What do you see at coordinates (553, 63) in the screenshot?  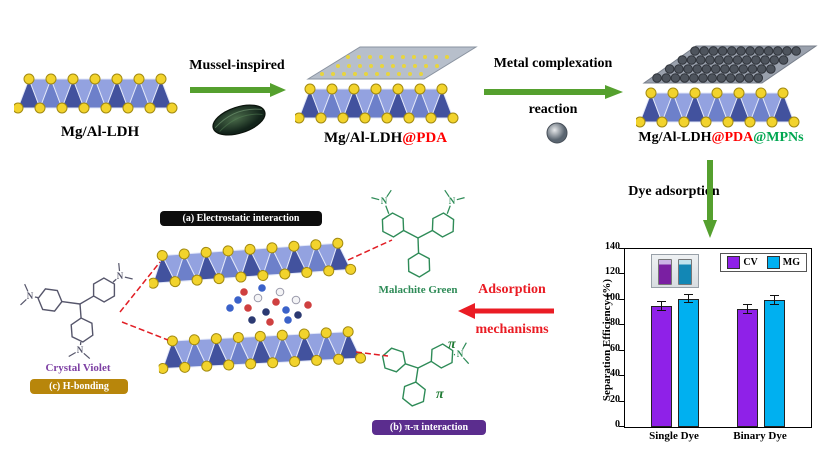 I see `arrow2-label-line1: Metal complexation` at bounding box center [553, 63].